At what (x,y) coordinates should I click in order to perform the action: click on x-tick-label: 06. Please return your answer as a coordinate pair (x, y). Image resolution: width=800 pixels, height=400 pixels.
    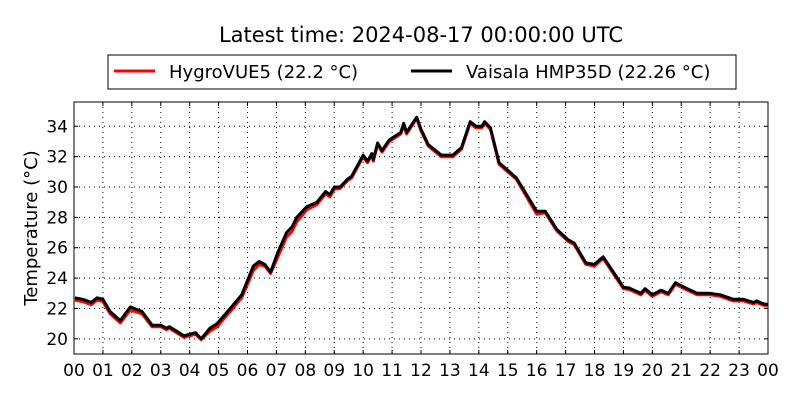
    Looking at the image, I should click on (248, 371).